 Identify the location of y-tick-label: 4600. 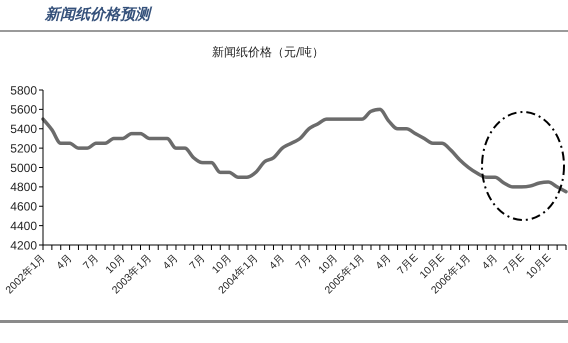
(24, 207).